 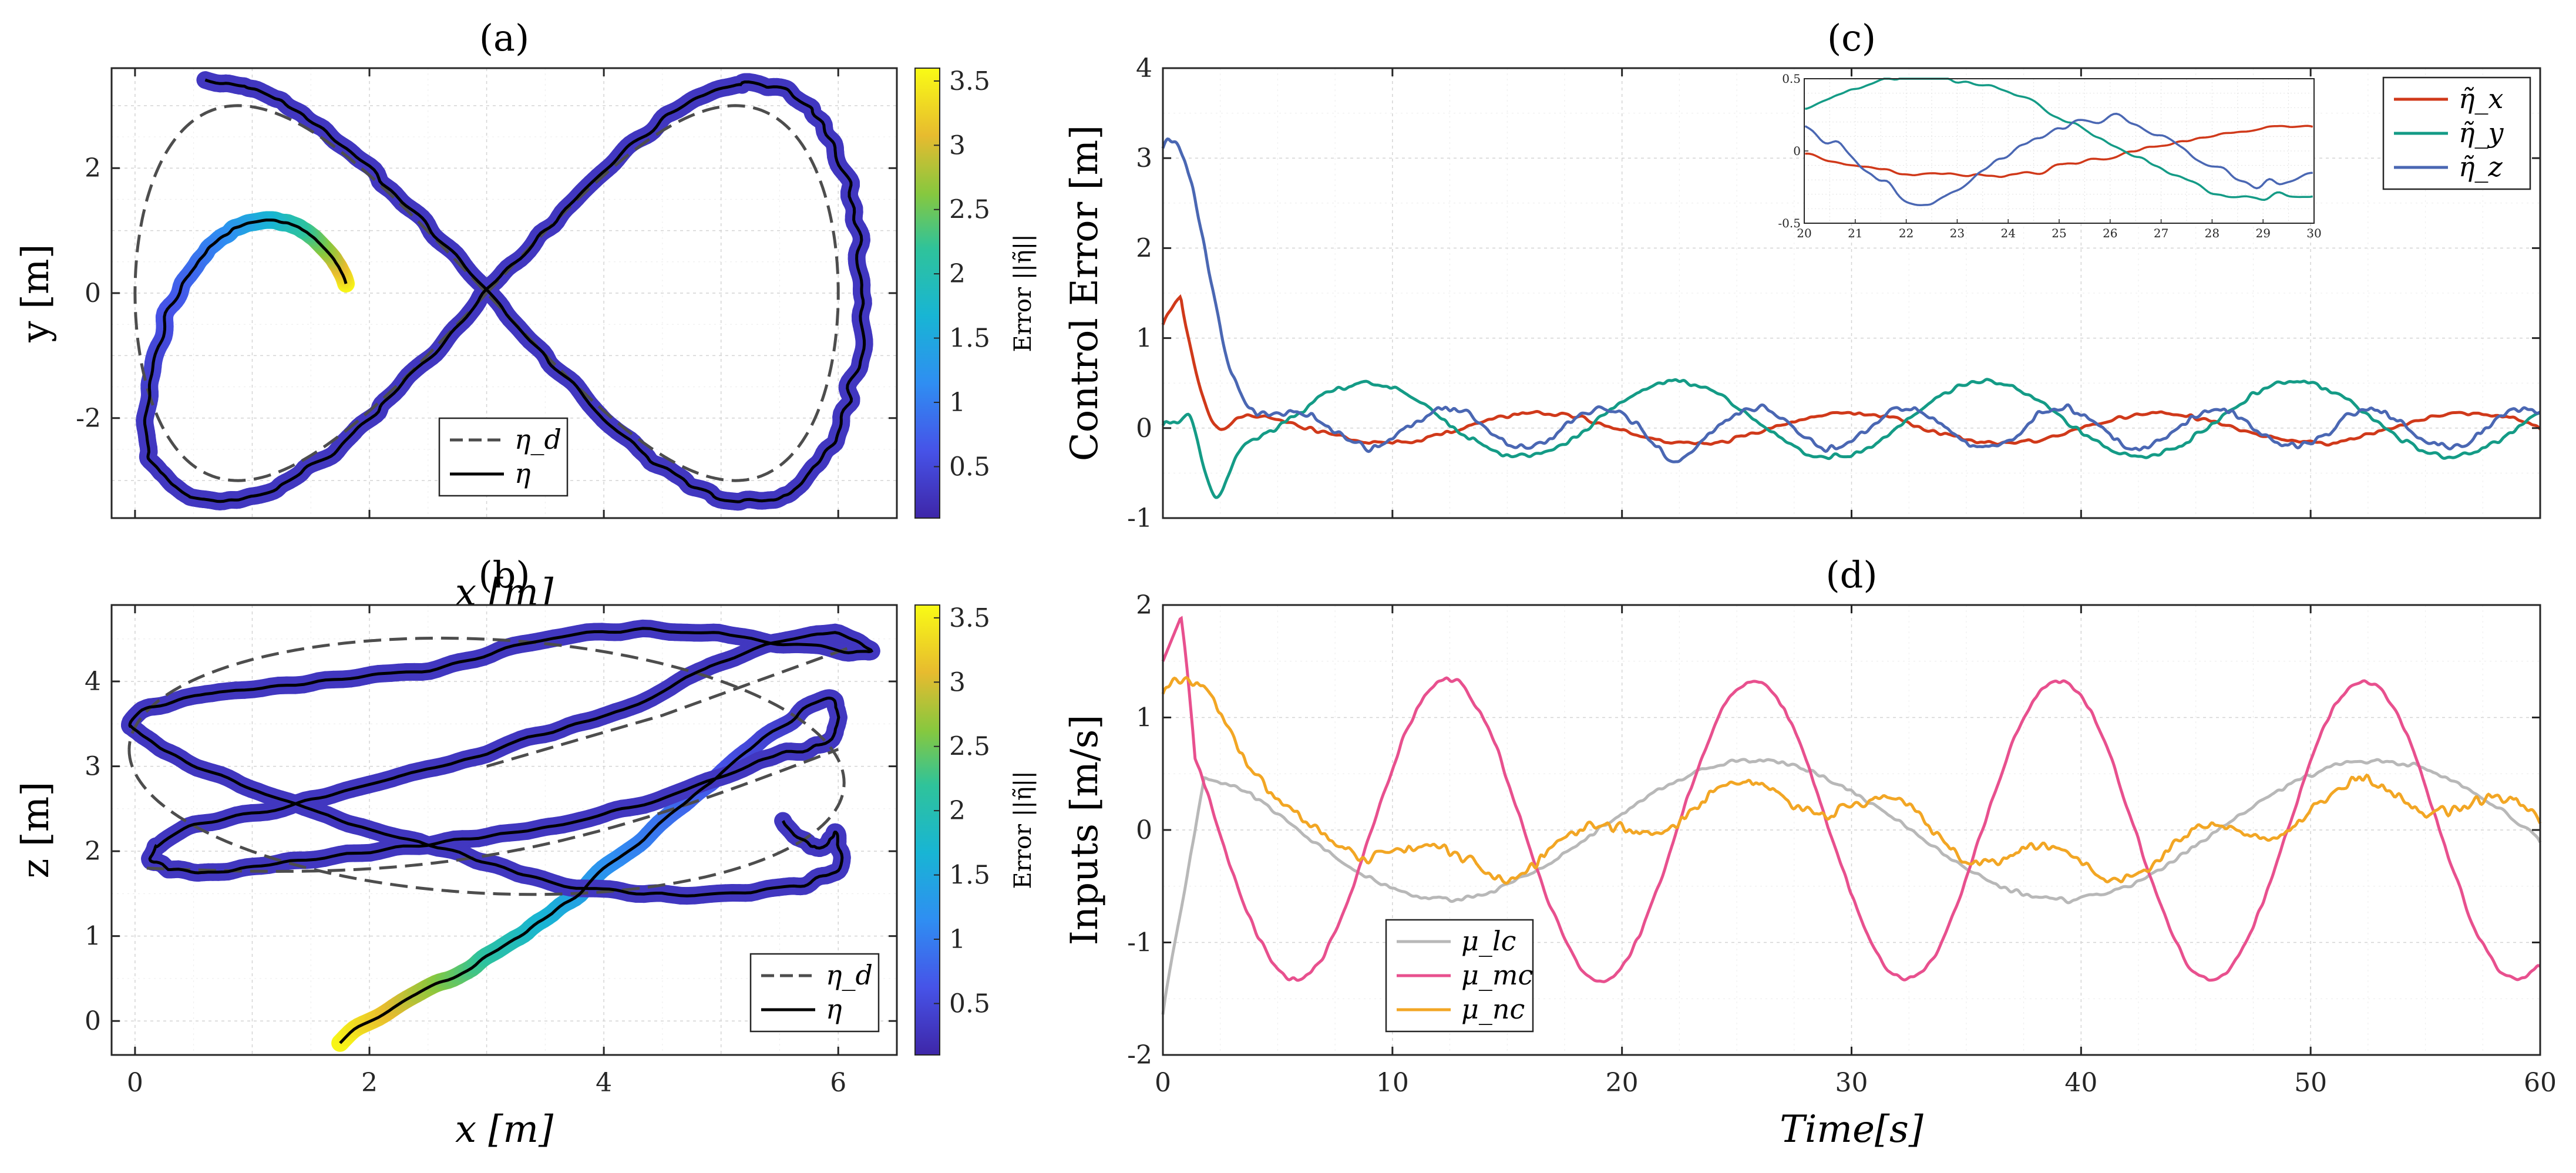 I want to click on series-mu-l, so click(x=1851, y=886).